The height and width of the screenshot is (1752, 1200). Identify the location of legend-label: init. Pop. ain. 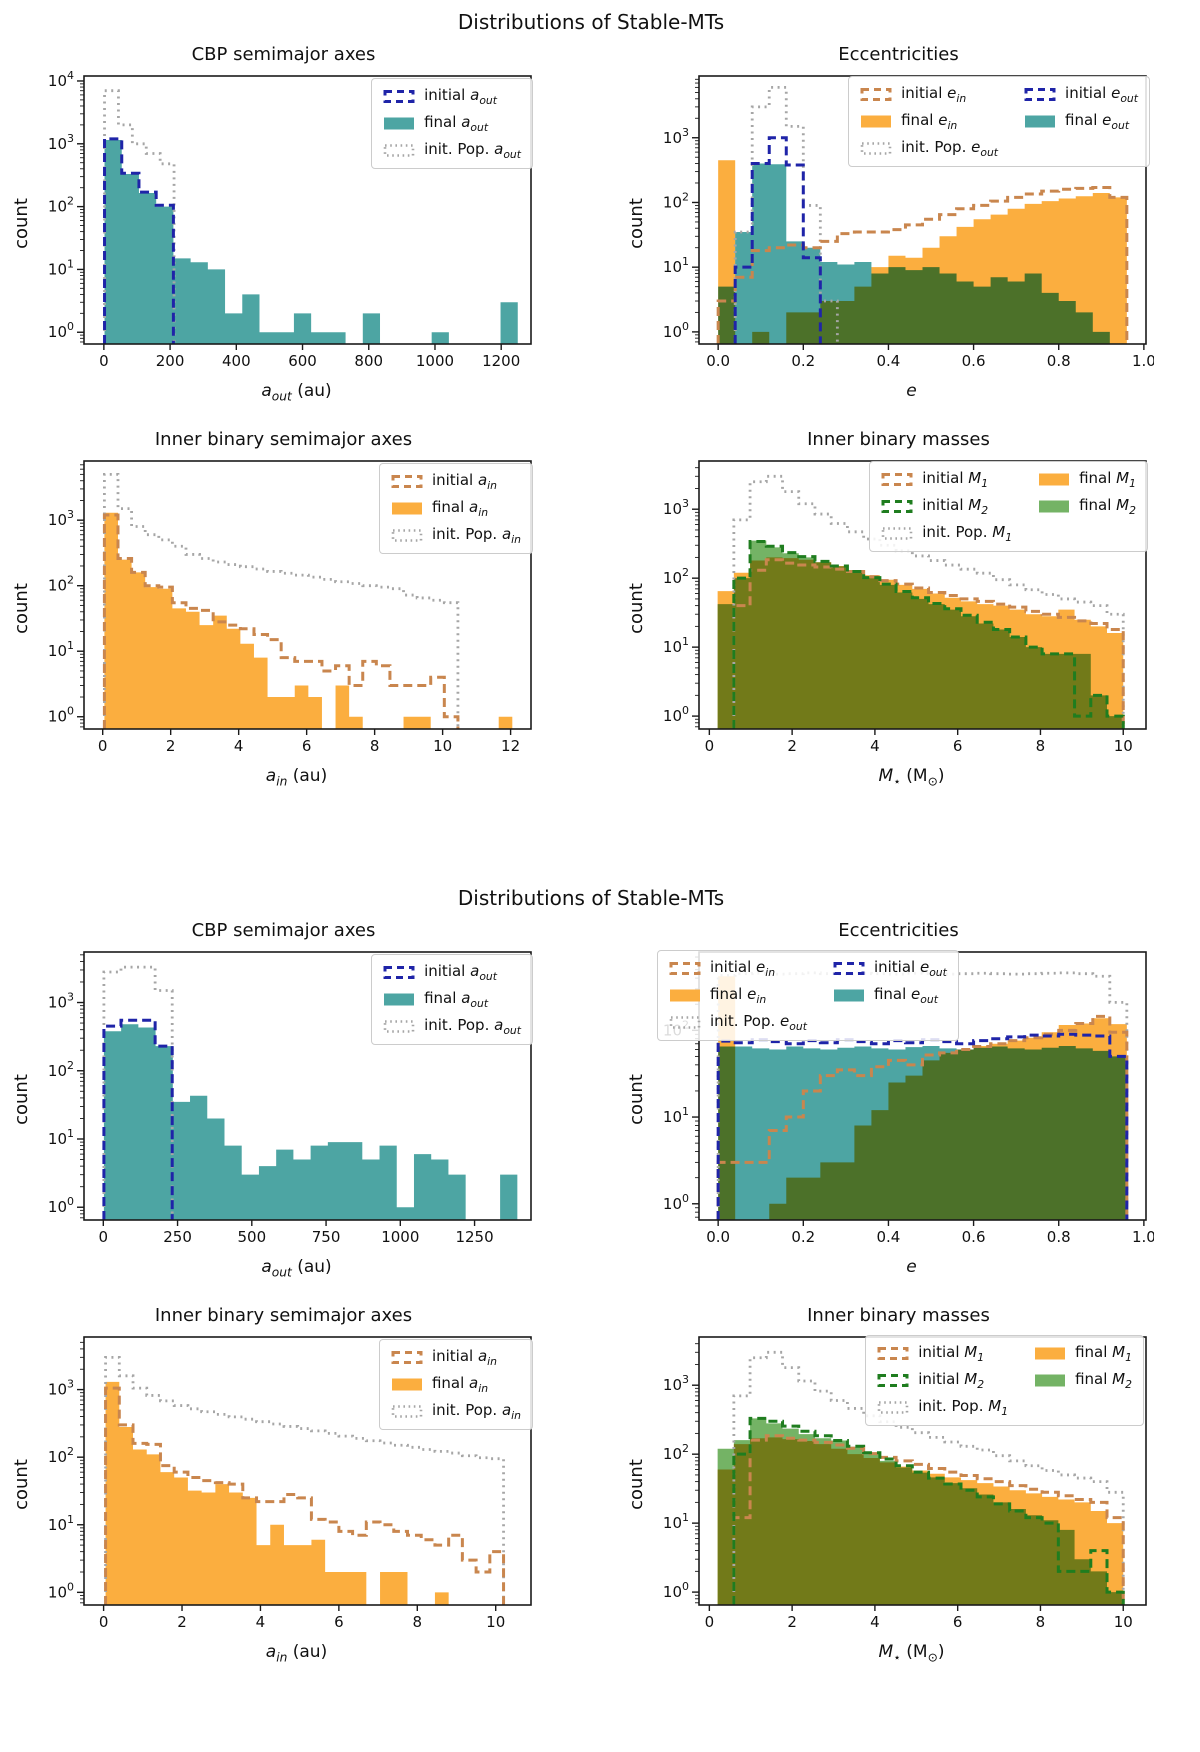
(476, 536).